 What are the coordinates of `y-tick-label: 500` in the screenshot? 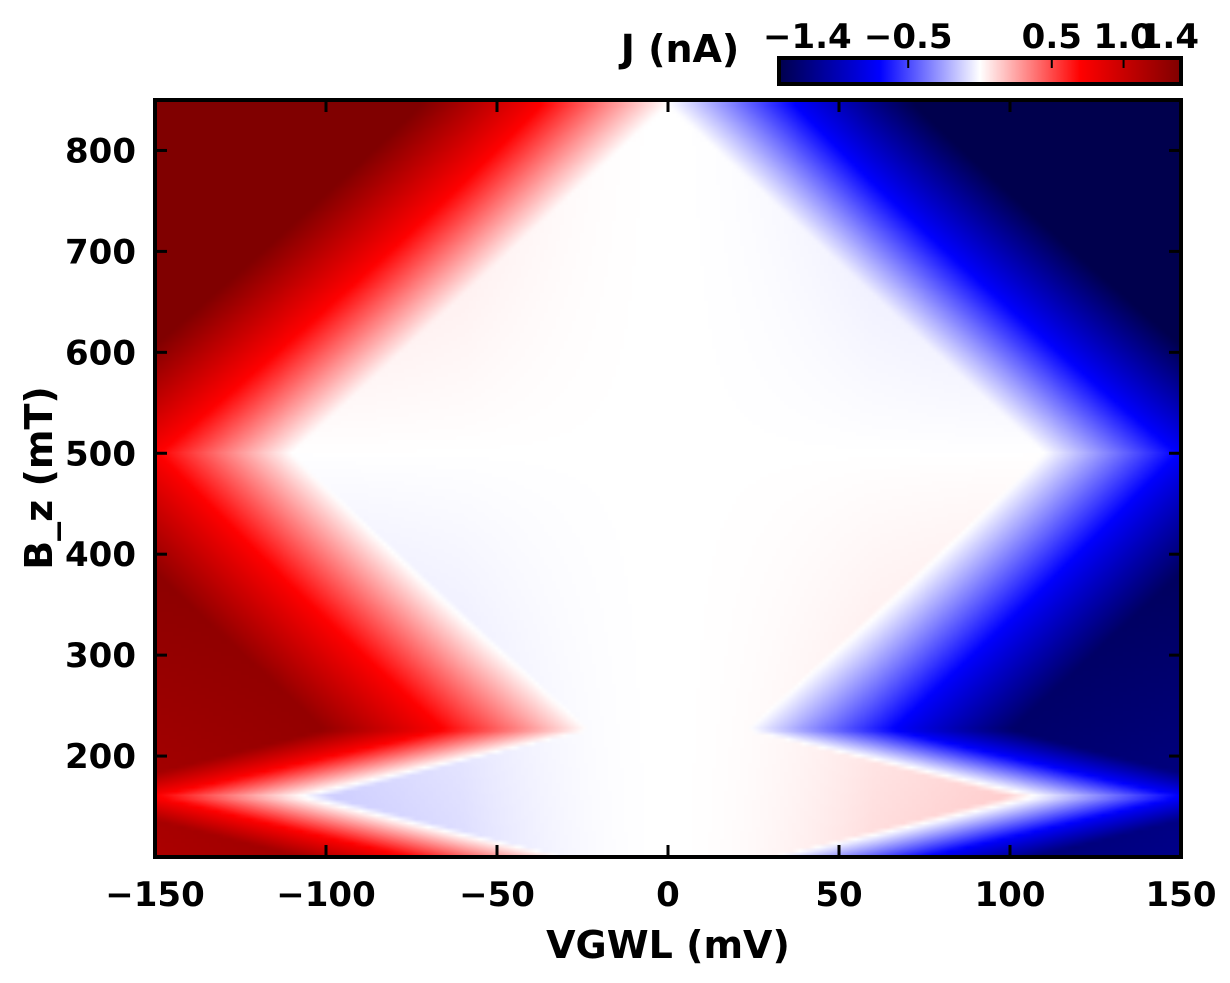 It's located at (100, 454).